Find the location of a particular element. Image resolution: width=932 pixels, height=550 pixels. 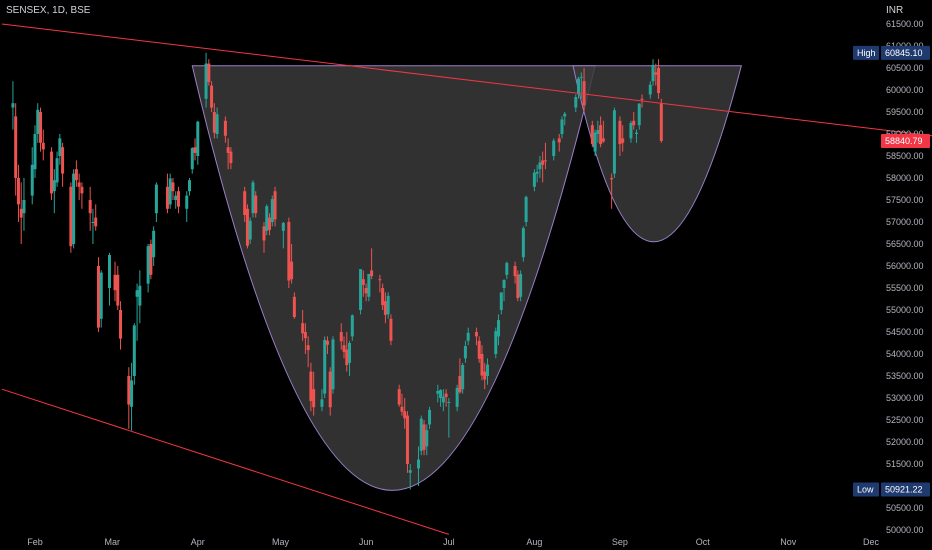

time-axis: Feb Mar Apr May Jun Jul Aug Sep Oct Nov Dec is located at coordinates (453, 542).